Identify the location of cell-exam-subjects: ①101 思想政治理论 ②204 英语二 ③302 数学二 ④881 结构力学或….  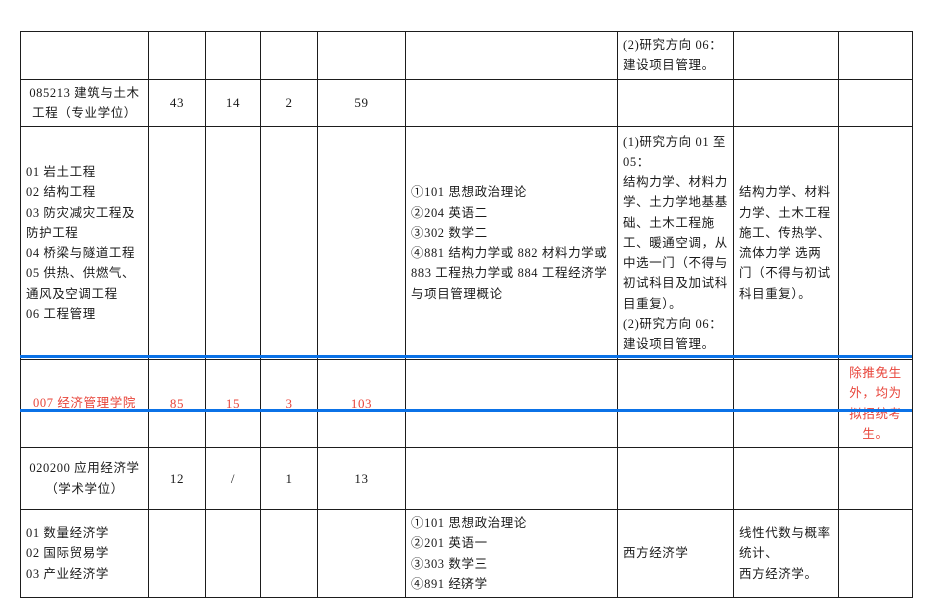
(511, 243).